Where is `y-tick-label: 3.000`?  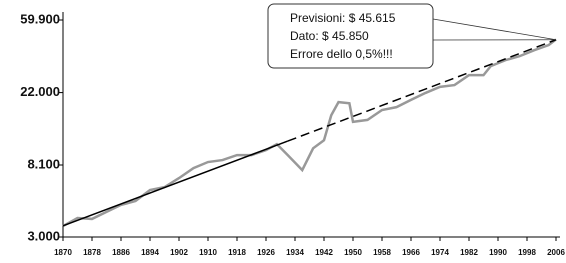 y-tick-label: 3.000 is located at coordinates (43, 235).